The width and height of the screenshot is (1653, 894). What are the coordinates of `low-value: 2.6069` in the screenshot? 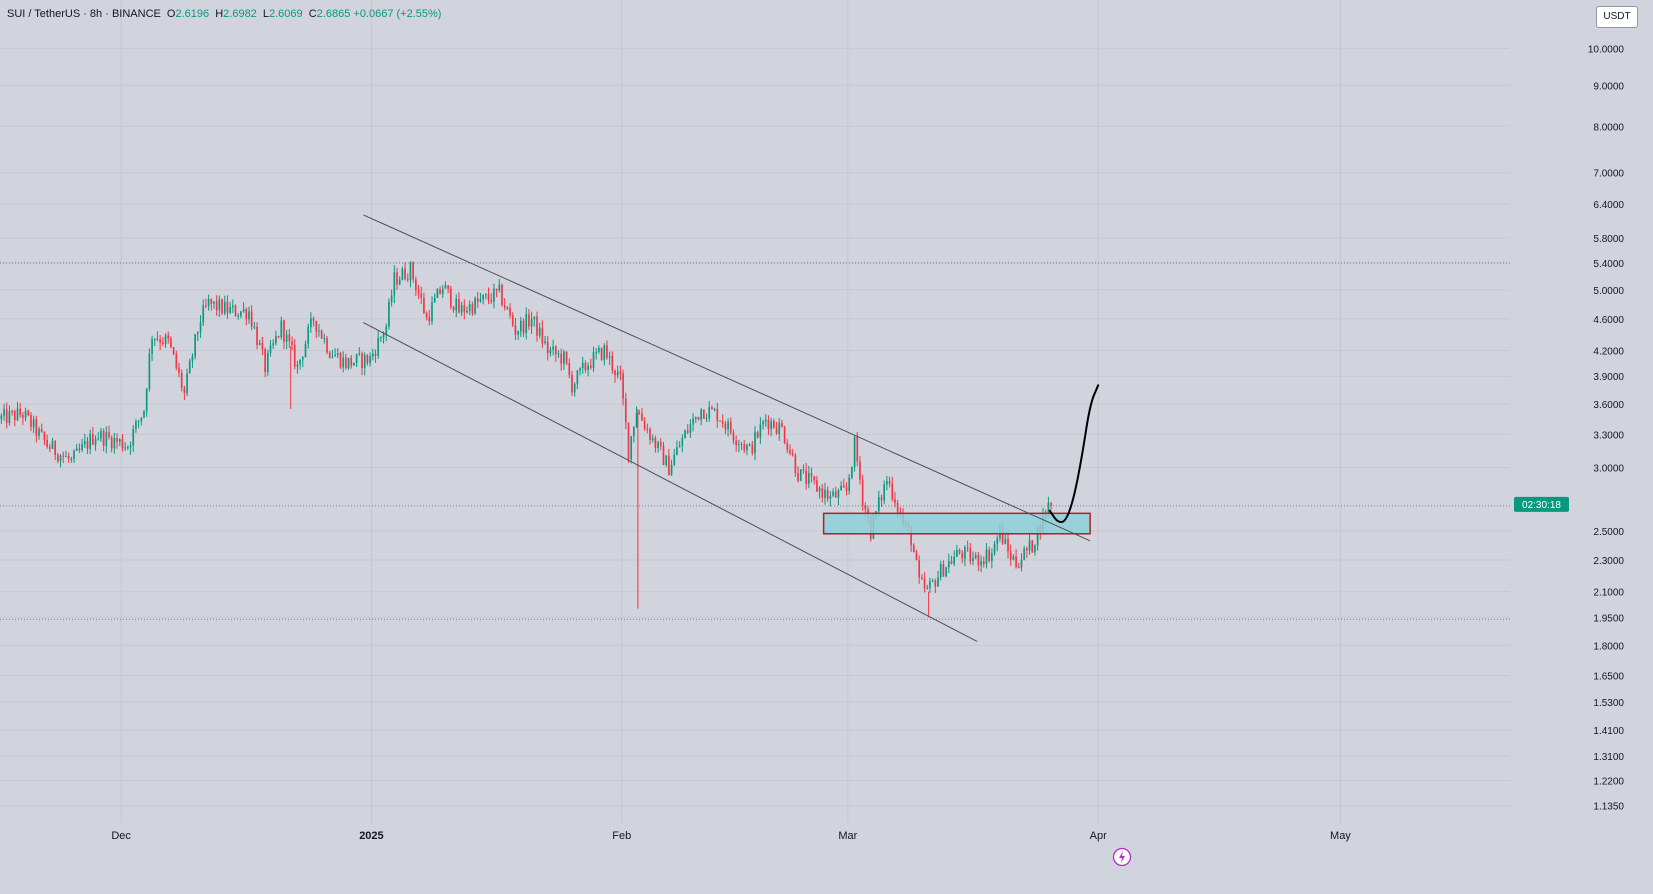 It's located at (286, 14).